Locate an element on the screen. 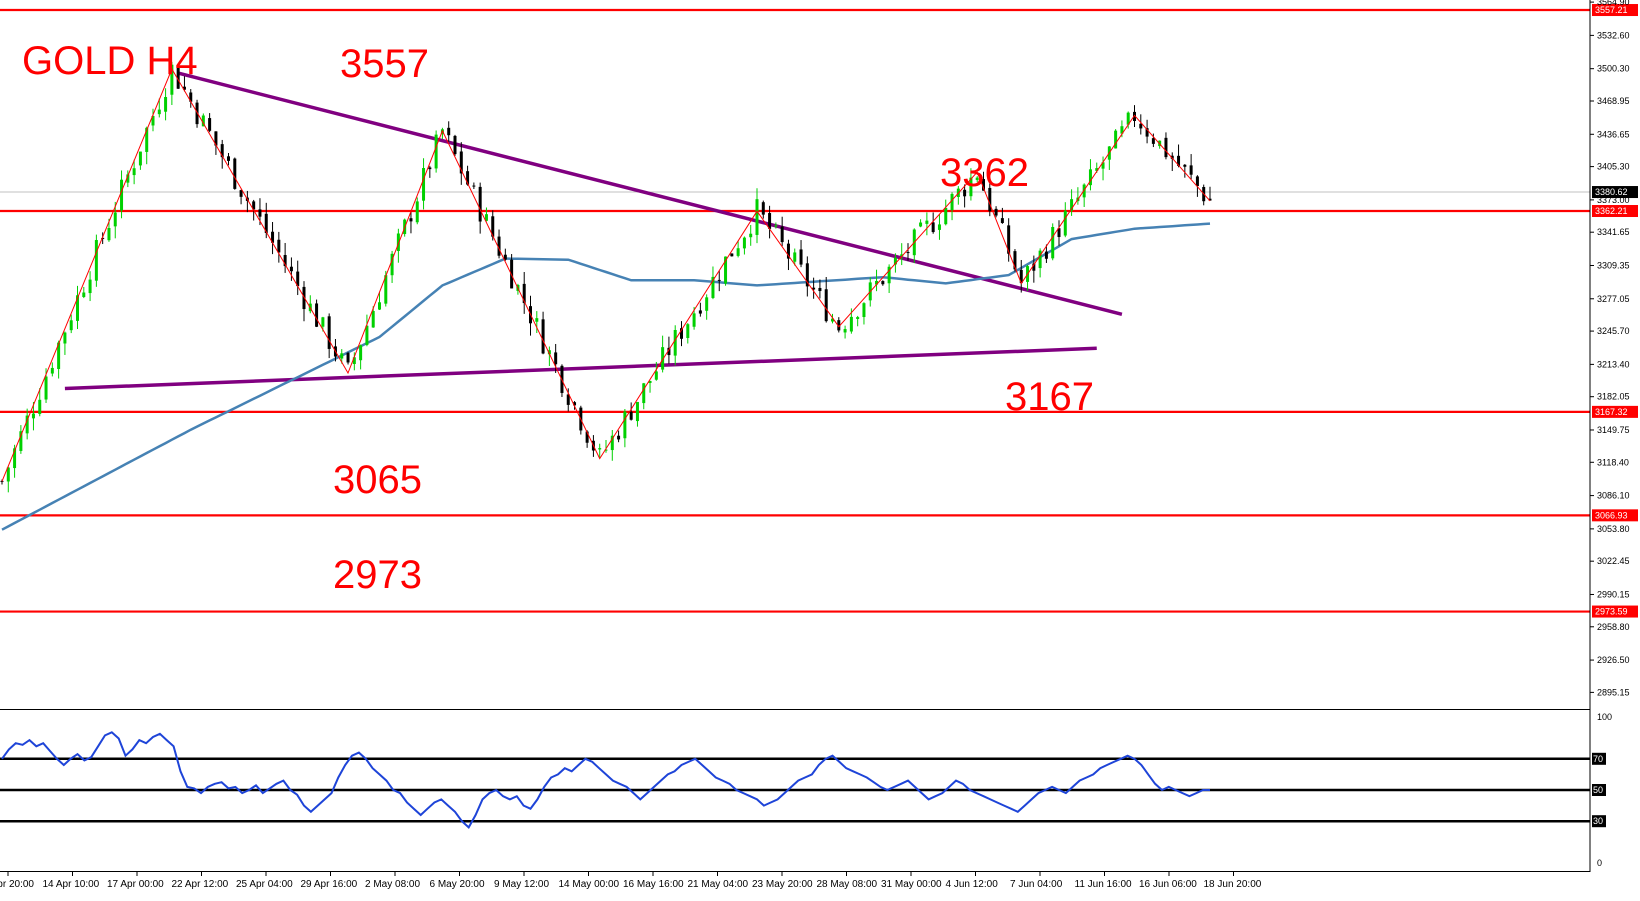  rsi-tick-label-100: 100 is located at coordinates (1604, 717).